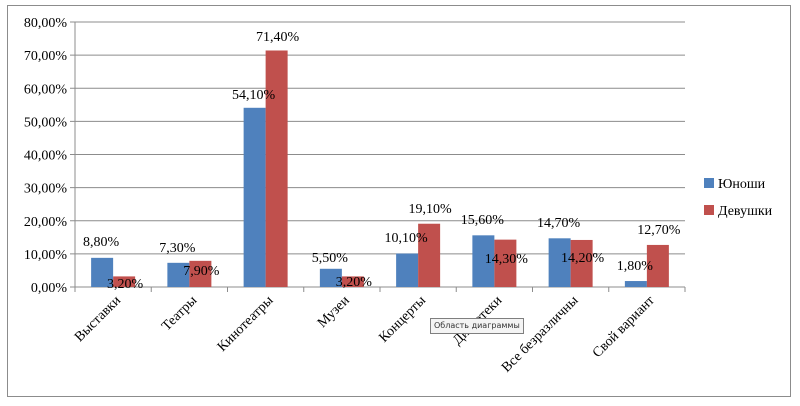 The height and width of the screenshot is (406, 800). Describe the element at coordinates (46, 222) in the screenshot. I see `y-tick-label: 20,00%` at that location.